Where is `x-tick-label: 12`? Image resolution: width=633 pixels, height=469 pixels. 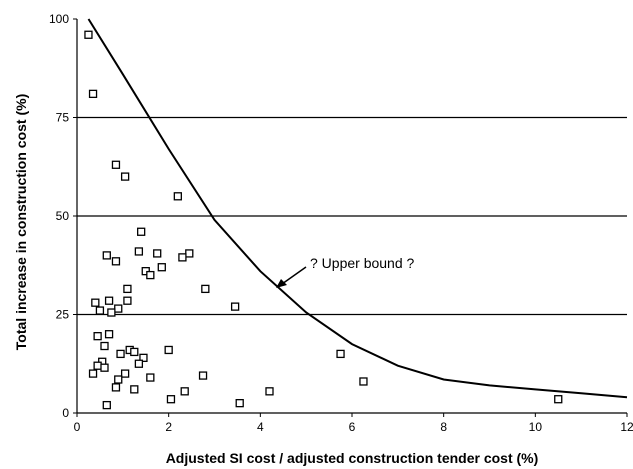
x-tick-label: 12 is located at coordinates (626, 427).